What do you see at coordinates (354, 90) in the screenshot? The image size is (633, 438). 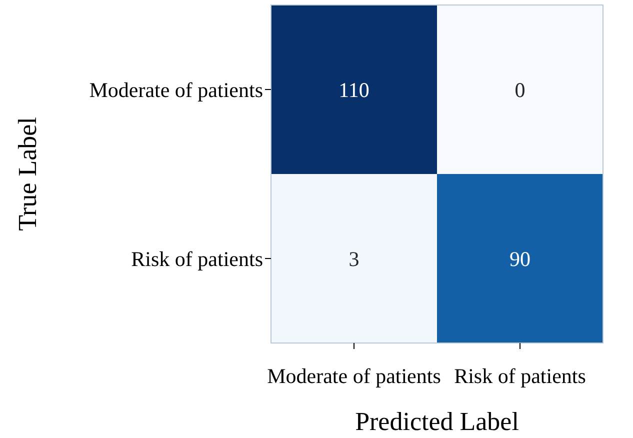 I see `data-label: 110` at bounding box center [354, 90].